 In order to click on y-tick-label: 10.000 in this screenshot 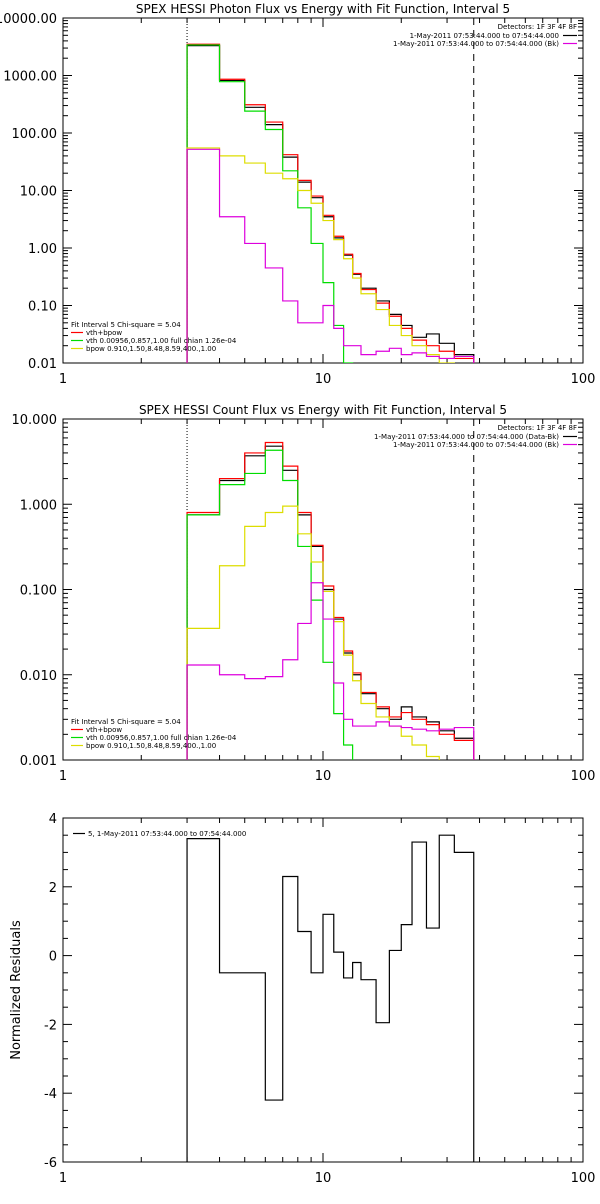, I will do `click(35, 420)`.